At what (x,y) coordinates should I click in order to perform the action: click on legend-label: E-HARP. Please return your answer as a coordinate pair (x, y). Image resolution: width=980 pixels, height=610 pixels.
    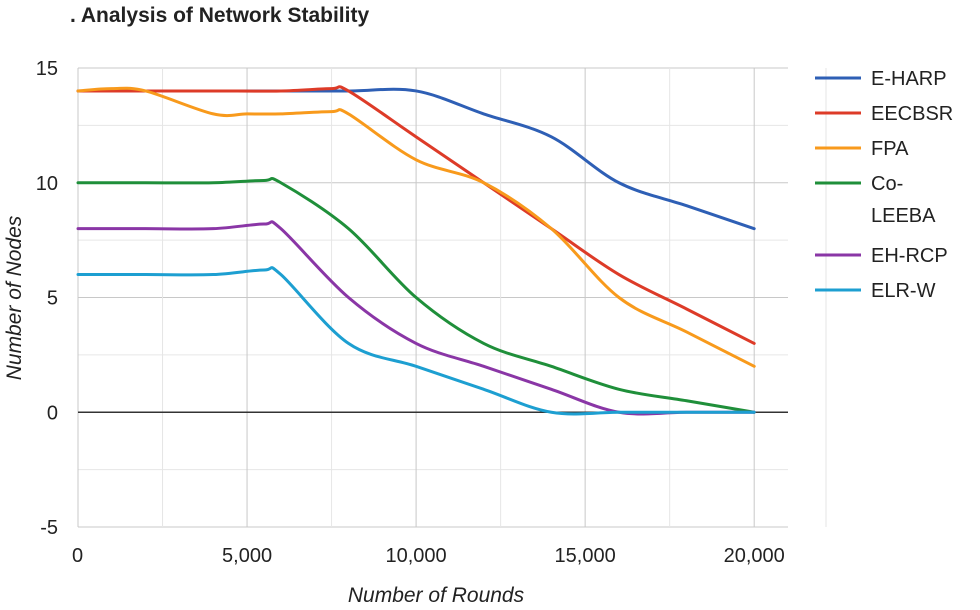
    Looking at the image, I should click on (909, 79).